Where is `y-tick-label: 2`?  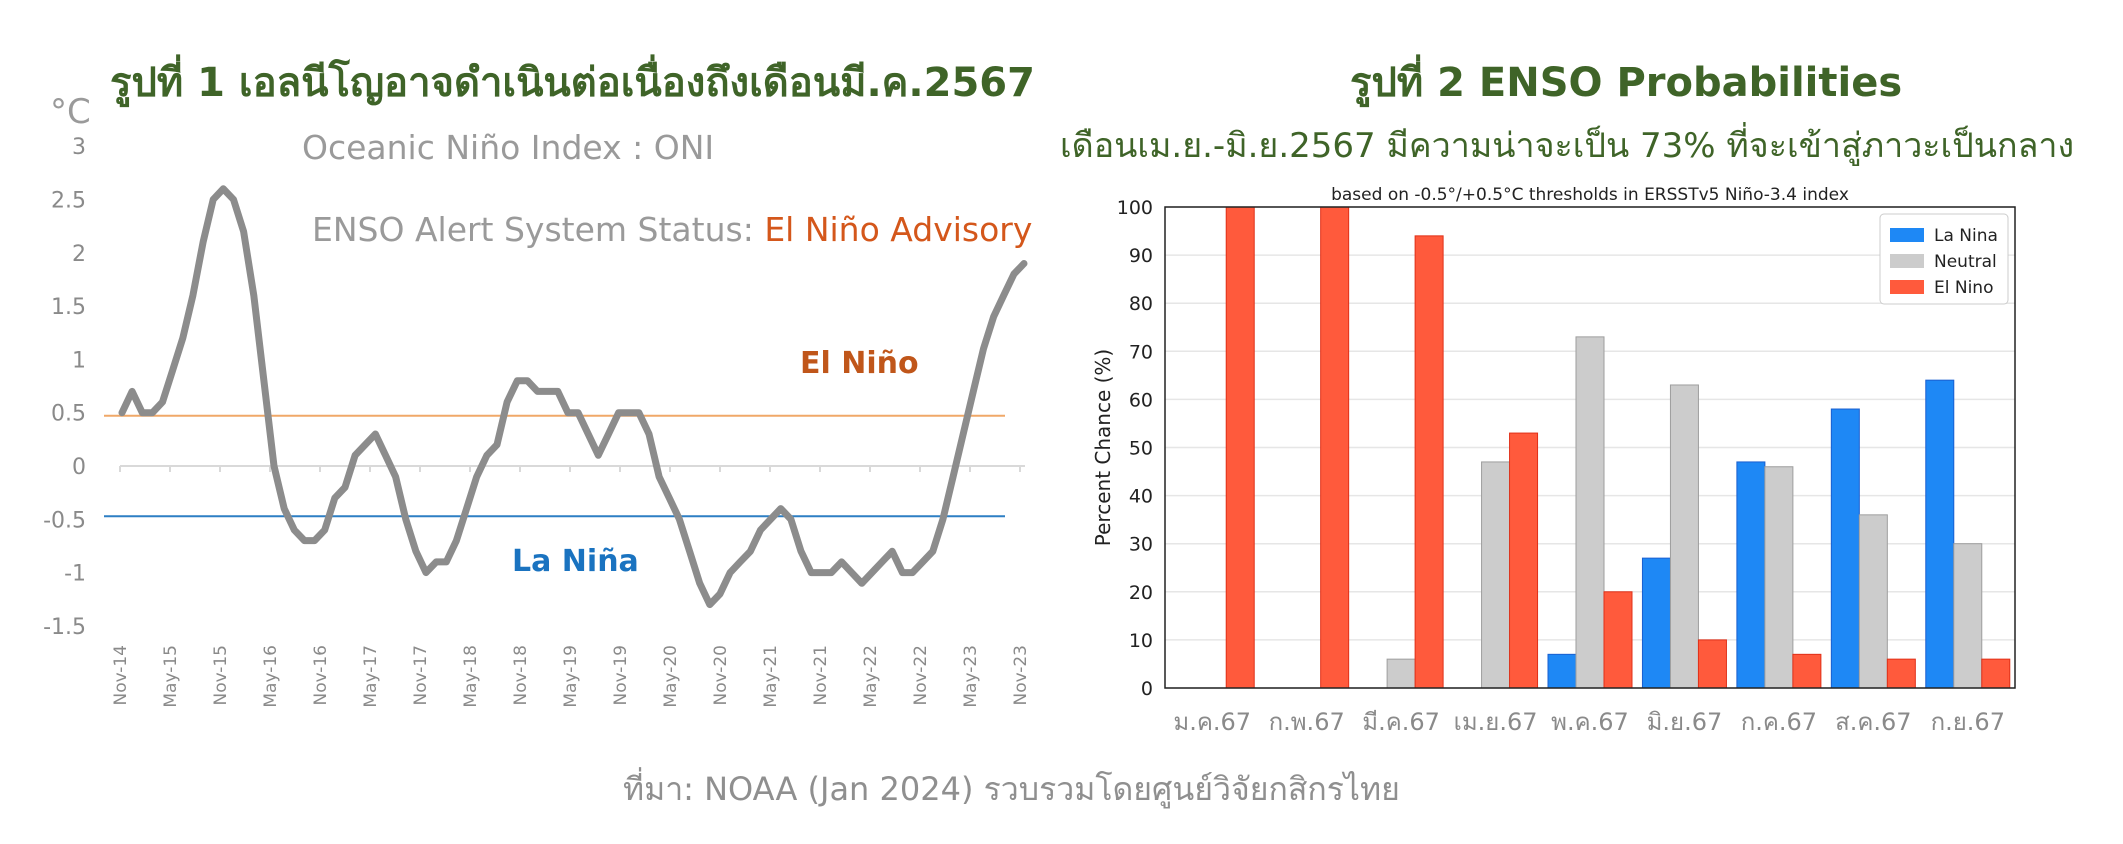
y-tick-label: 2 is located at coordinates (79, 254).